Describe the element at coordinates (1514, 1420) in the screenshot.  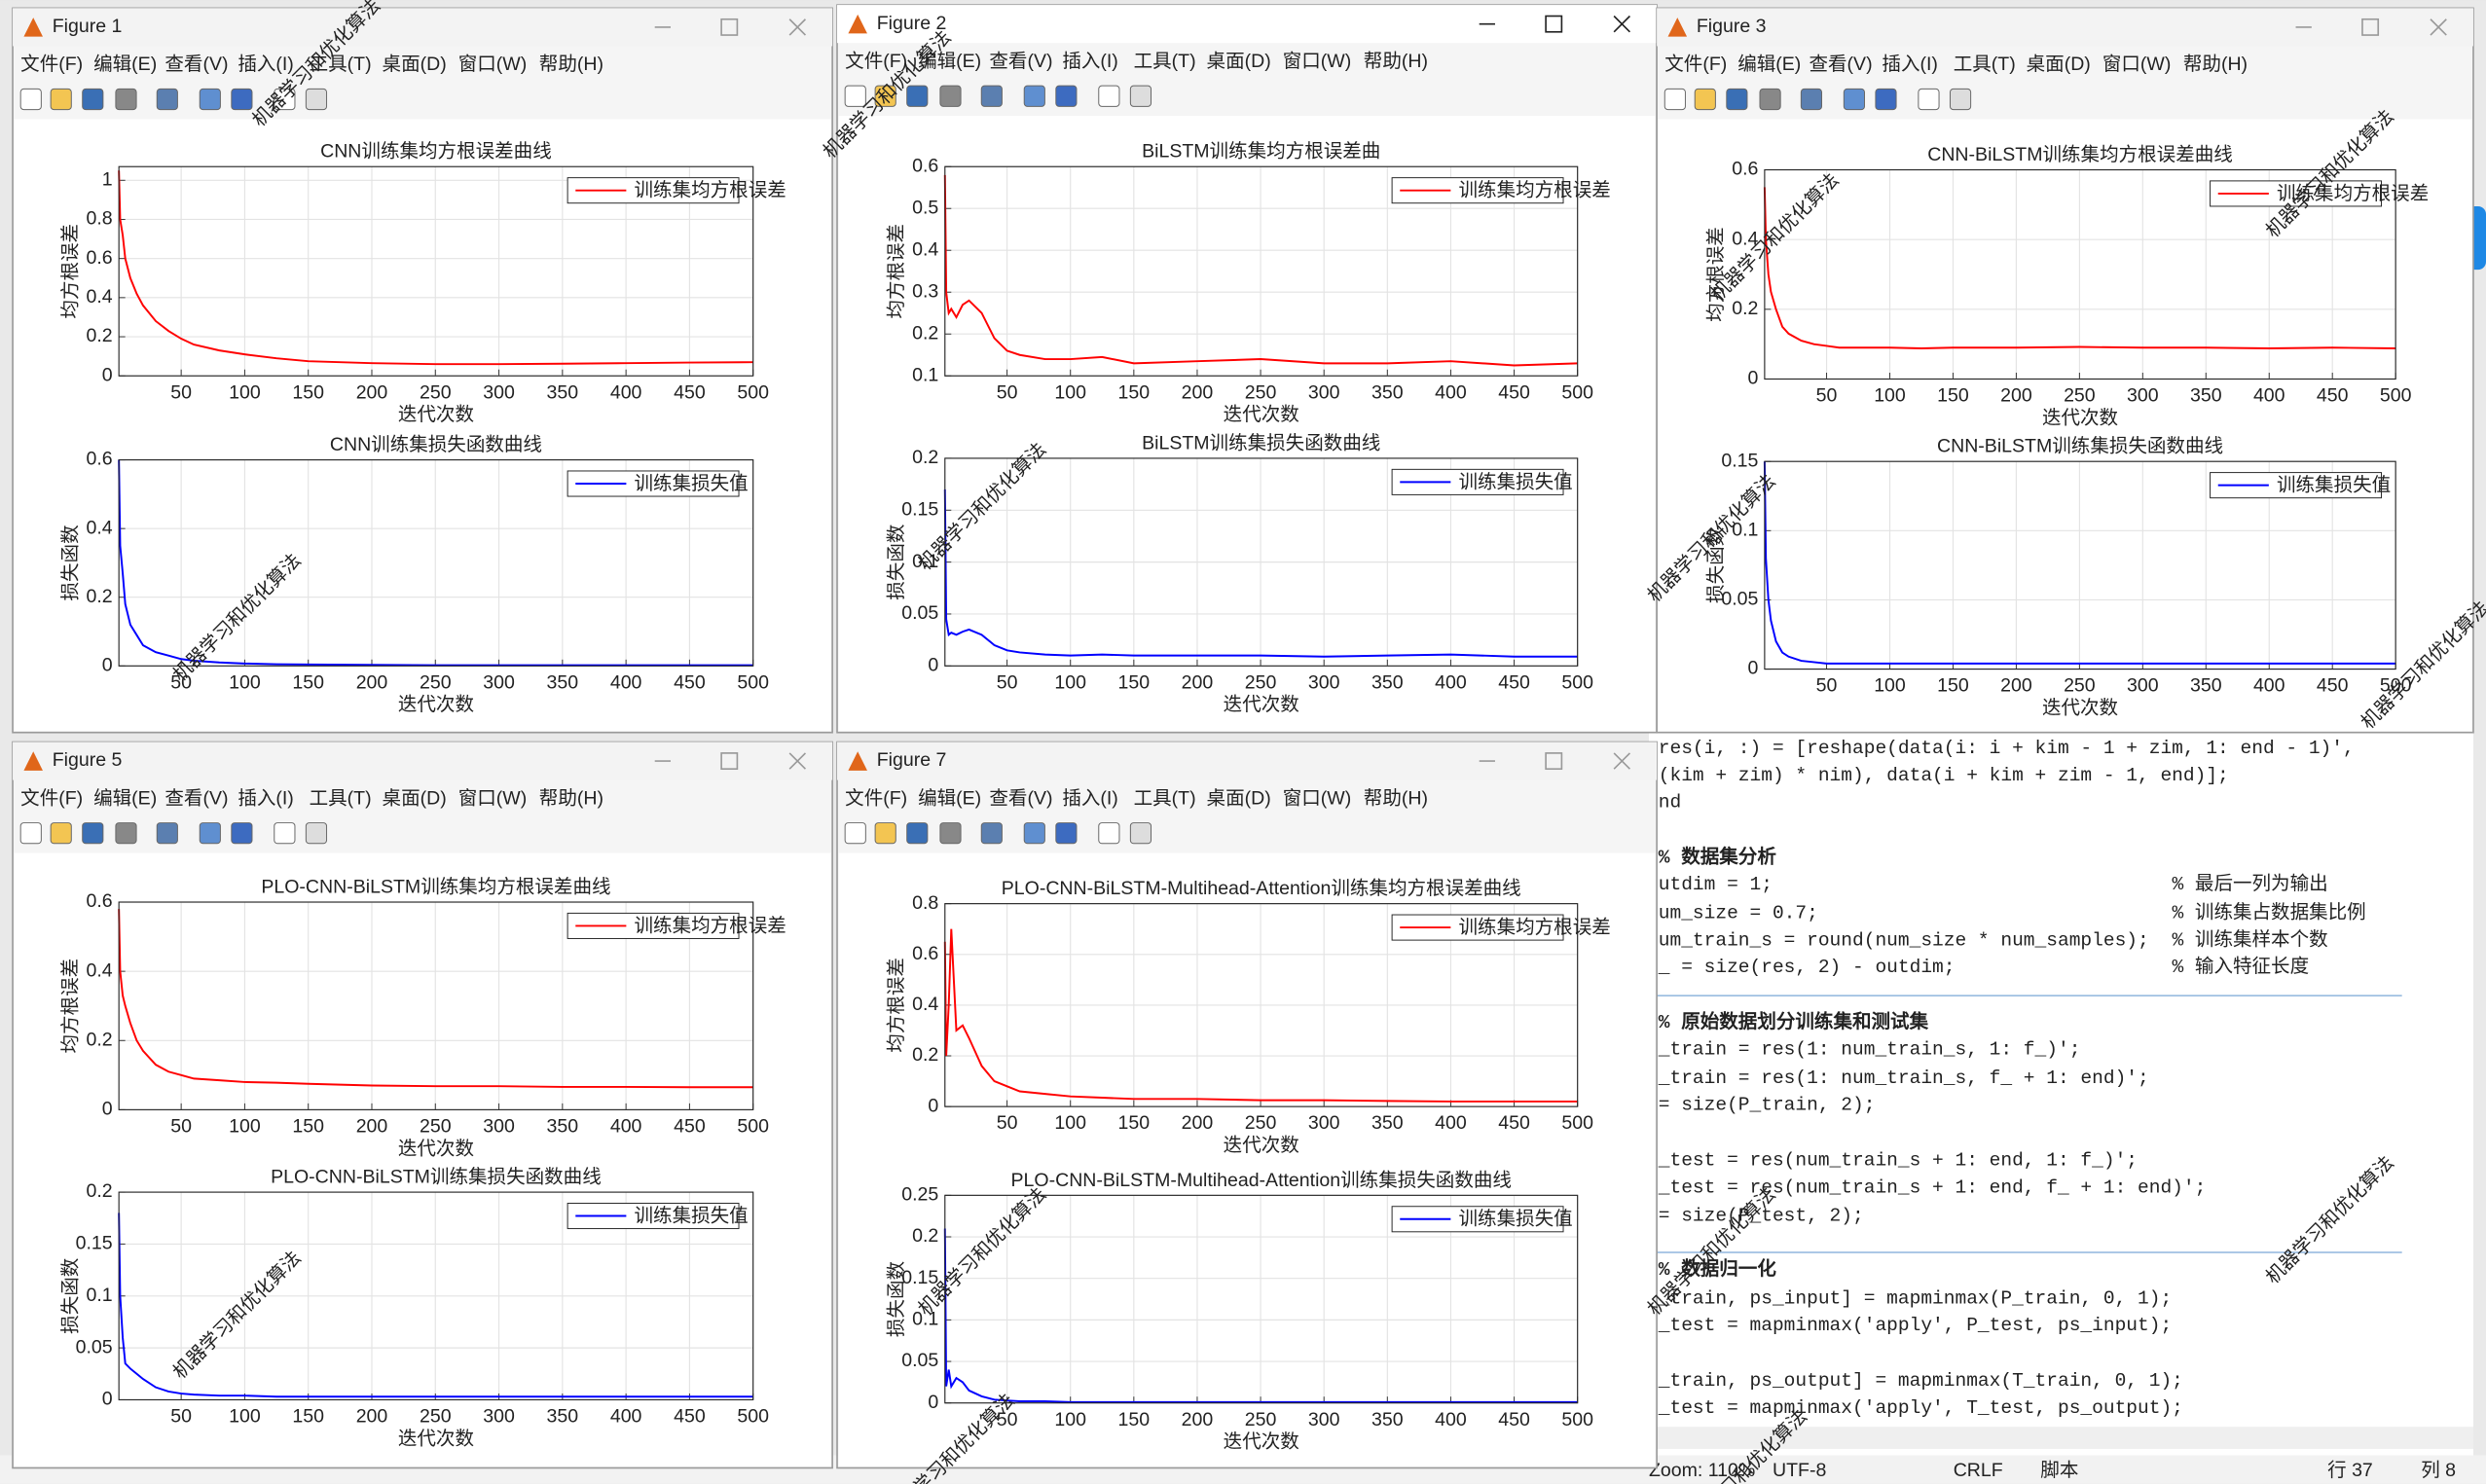
I see `x-tick-label: 450` at that location.